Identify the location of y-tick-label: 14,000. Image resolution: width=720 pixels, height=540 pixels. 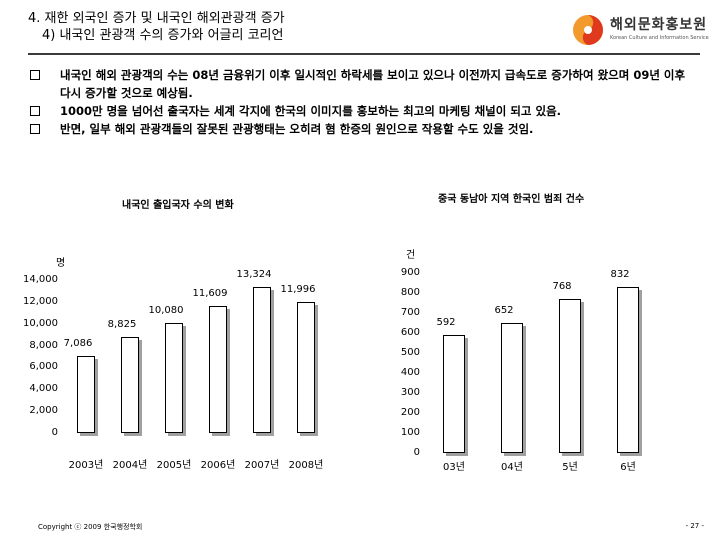
(40, 279).